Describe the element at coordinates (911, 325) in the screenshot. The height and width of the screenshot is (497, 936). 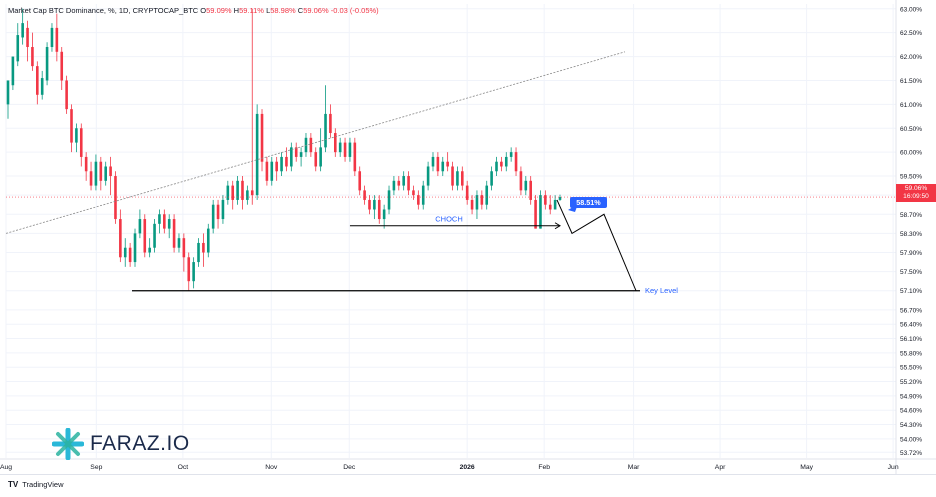
I see `y-tick-label: 56.40%` at that location.